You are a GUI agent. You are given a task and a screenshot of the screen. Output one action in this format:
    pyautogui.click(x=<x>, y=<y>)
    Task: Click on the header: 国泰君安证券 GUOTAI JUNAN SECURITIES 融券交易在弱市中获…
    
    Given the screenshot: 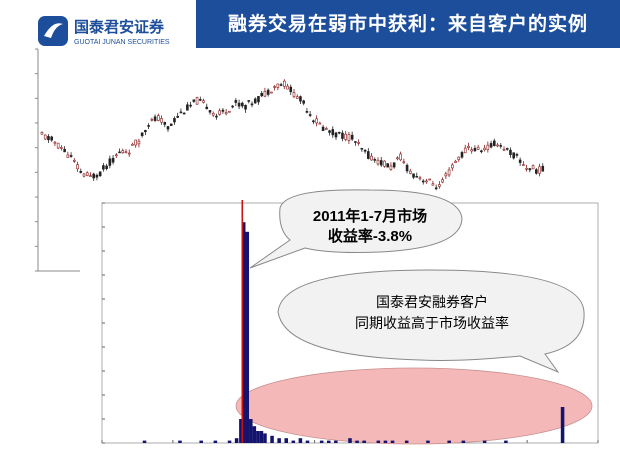 What is the action you would take?
    pyautogui.click(x=310, y=26)
    